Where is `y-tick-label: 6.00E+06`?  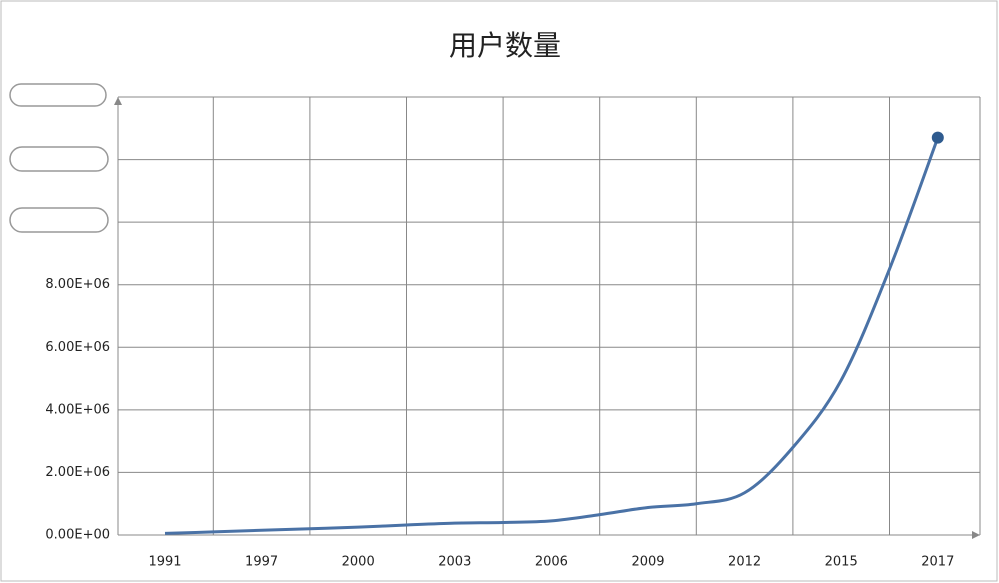
y-tick-label: 6.00E+06 is located at coordinates (77, 347).